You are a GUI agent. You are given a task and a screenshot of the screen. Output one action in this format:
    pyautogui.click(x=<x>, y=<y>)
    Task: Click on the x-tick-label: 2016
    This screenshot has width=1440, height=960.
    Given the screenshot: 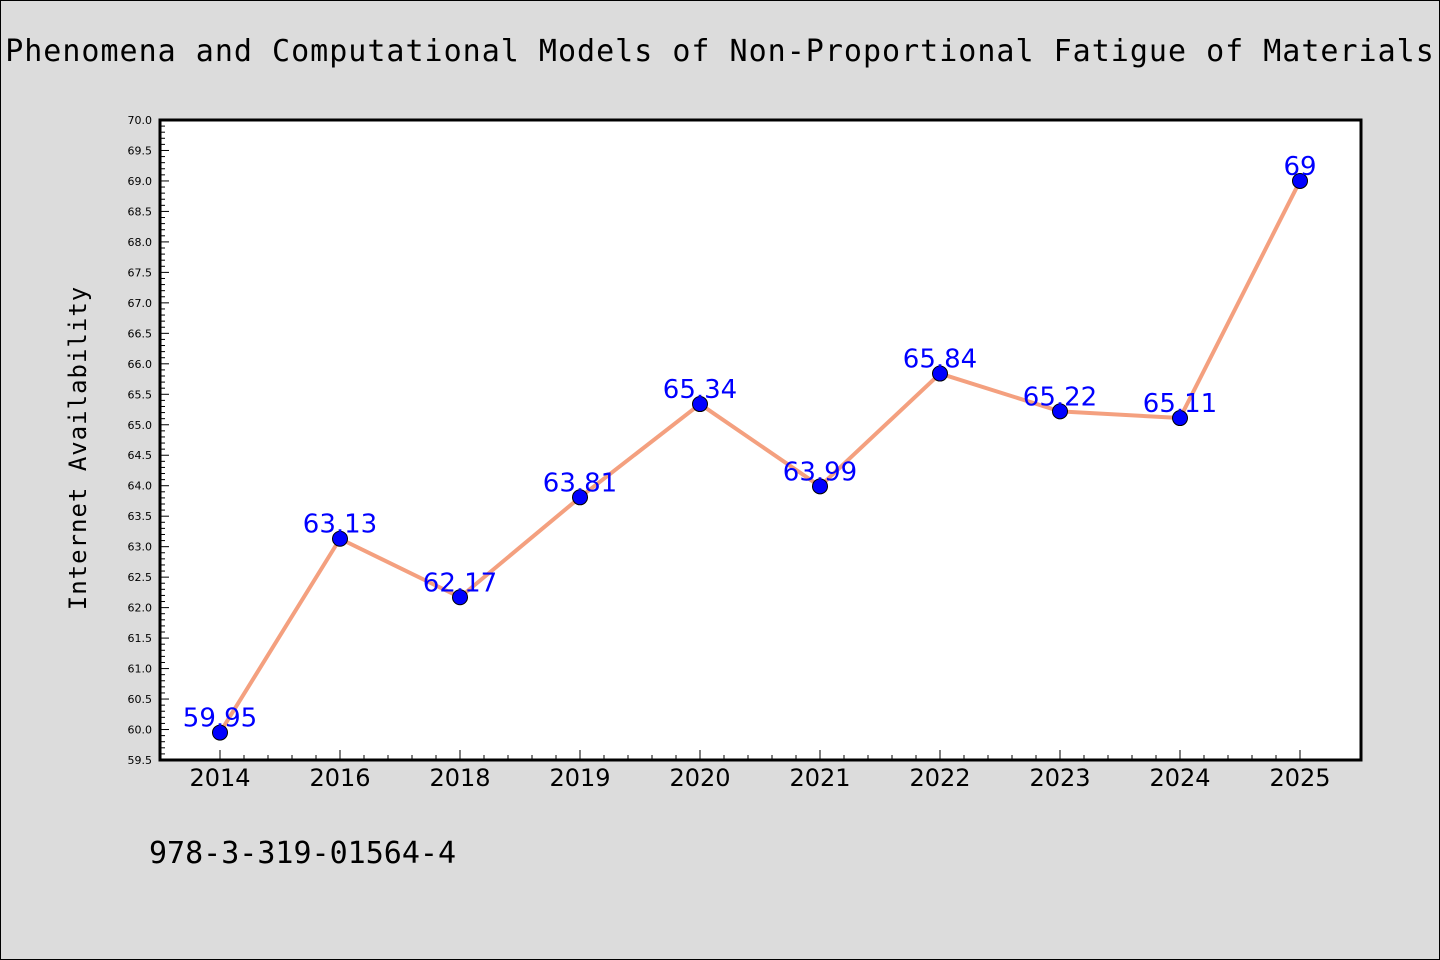 What is the action you would take?
    pyautogui.click(x=339, y=778)
    